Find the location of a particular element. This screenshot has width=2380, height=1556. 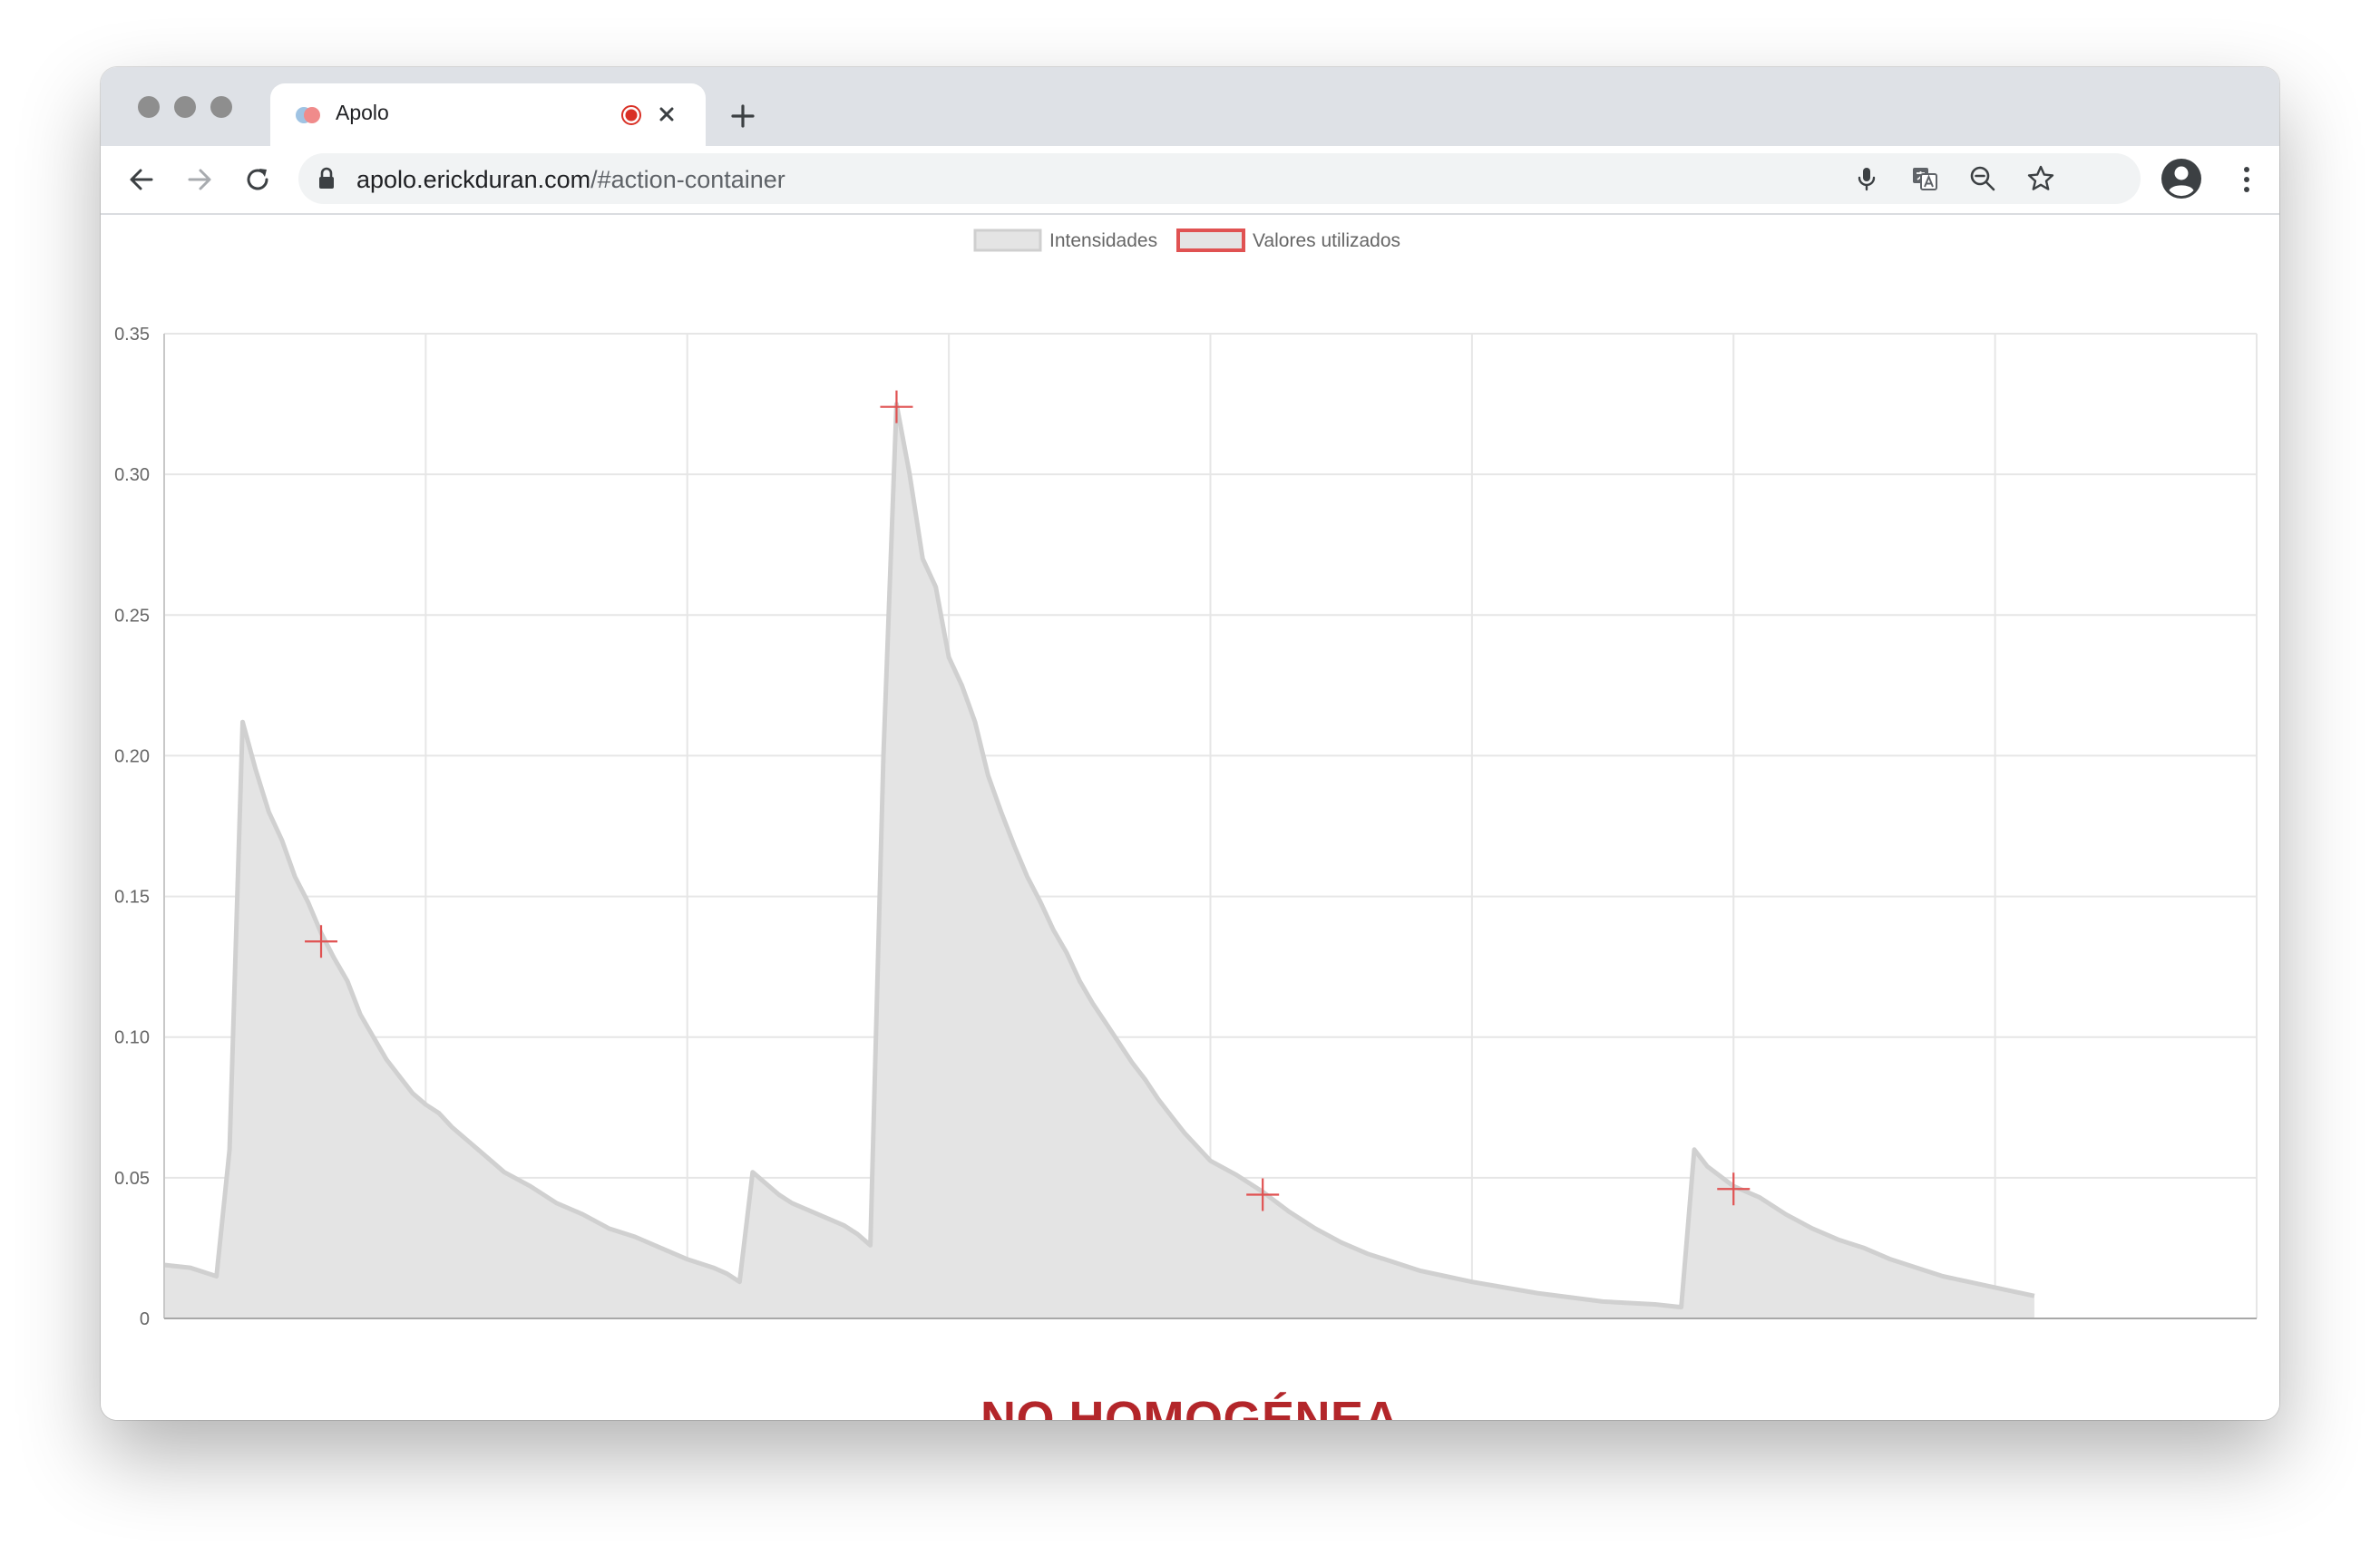

url-text: apolo.erickduran.com/#action-container is located at coordinates (570, 180).